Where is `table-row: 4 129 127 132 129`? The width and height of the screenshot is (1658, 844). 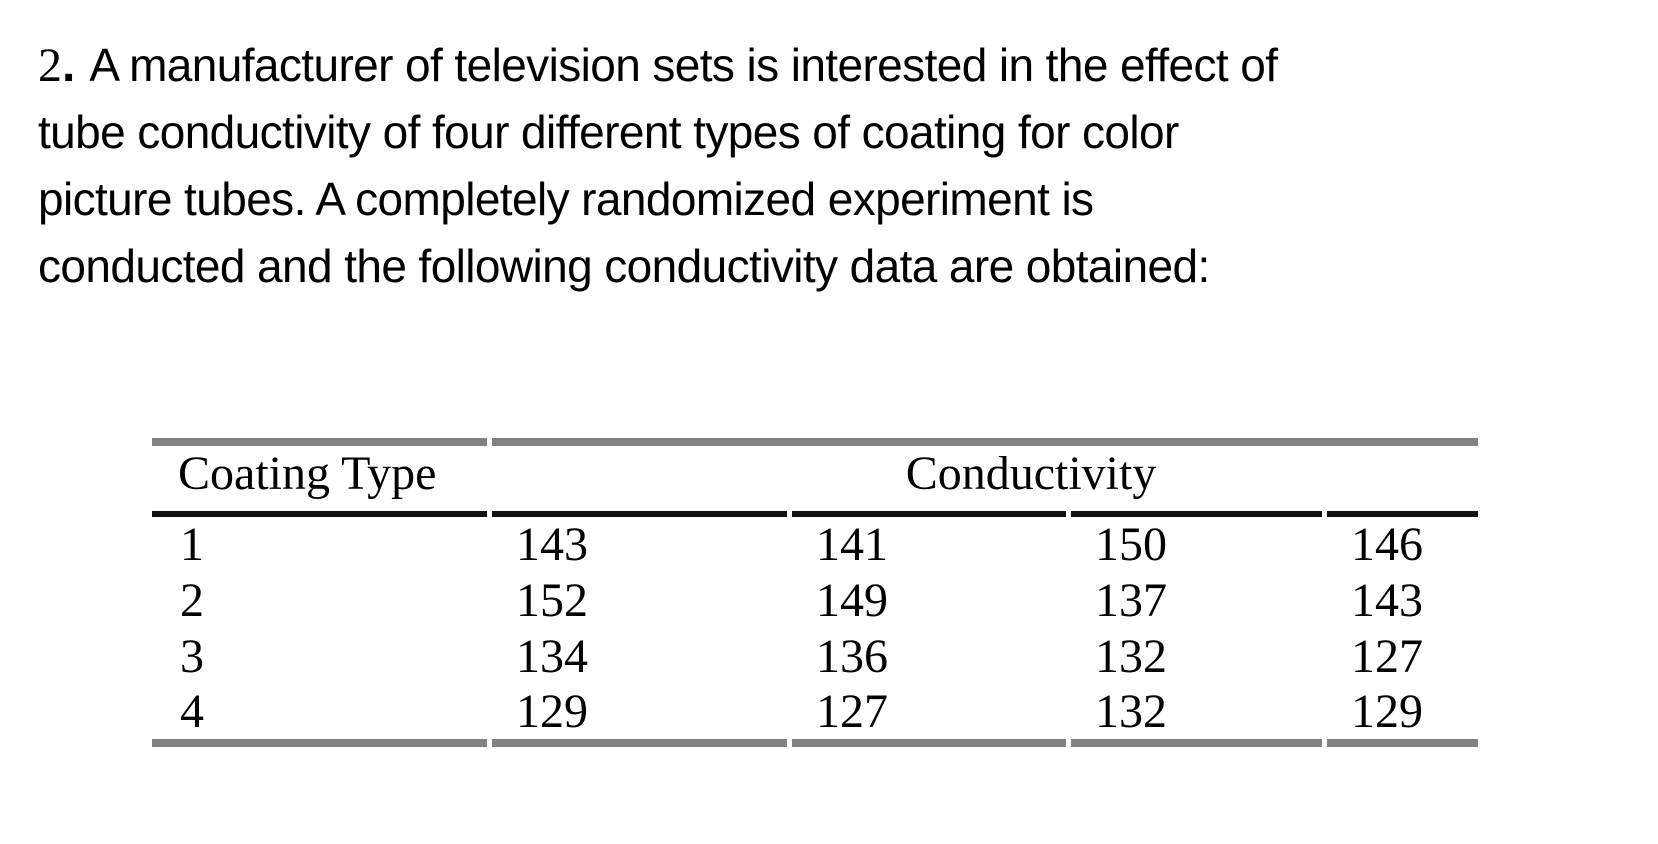
table-row: 4 129 127 132 129 is located at coordinates (815, 715).